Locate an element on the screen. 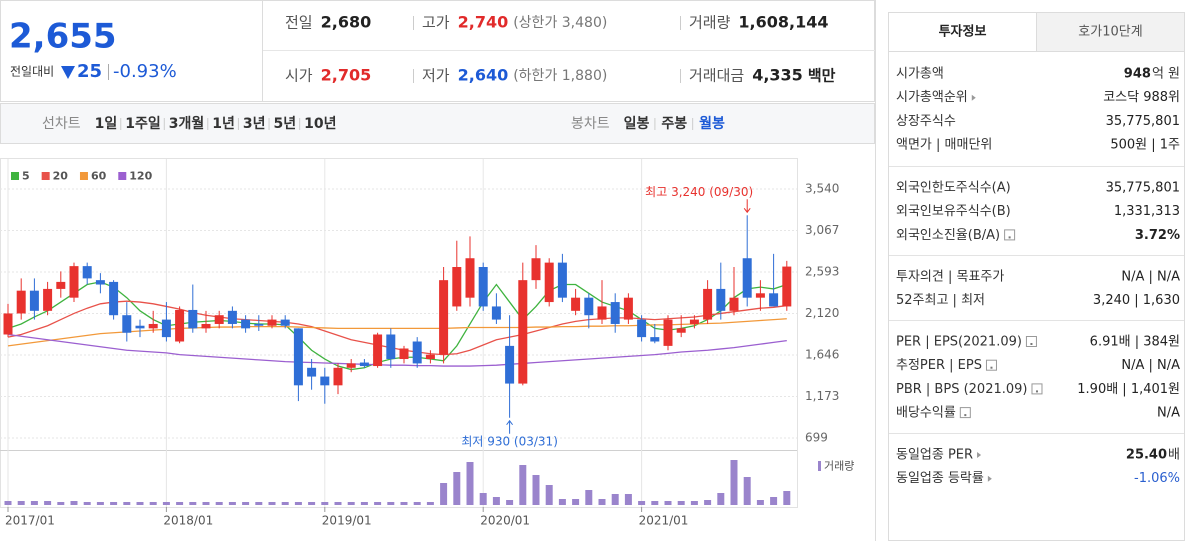 Image resolution: width=1191 pixels, height=541 pixels. period-option: 일봉 is located at coordinates (637, 124).